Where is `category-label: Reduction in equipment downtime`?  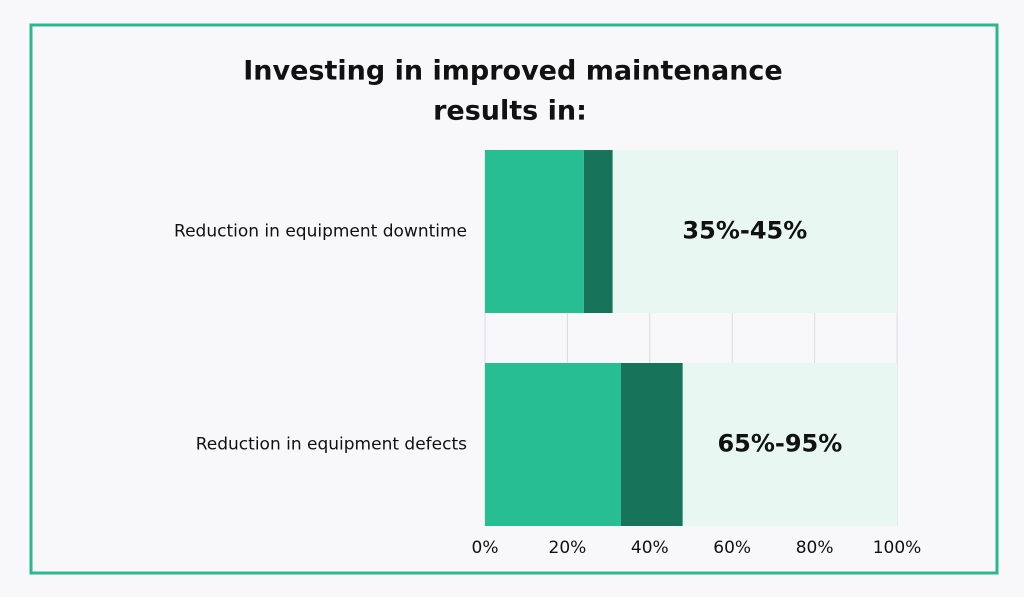
category-label: Reduction in equipment downtime is located at coordinates (320, 232).